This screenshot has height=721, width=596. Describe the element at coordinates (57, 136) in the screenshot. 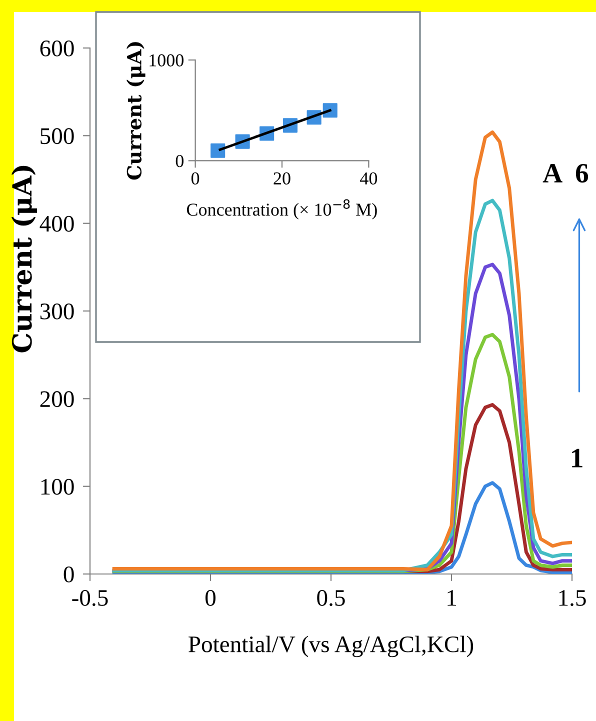

I see `y-tick-label: 500` at that location.